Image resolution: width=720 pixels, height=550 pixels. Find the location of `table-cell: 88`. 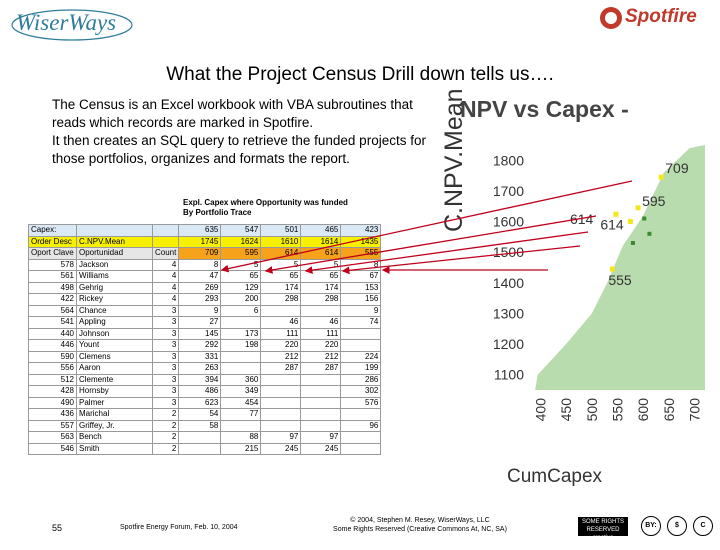

table-cell: 88 is located at coordinates (241, 437).